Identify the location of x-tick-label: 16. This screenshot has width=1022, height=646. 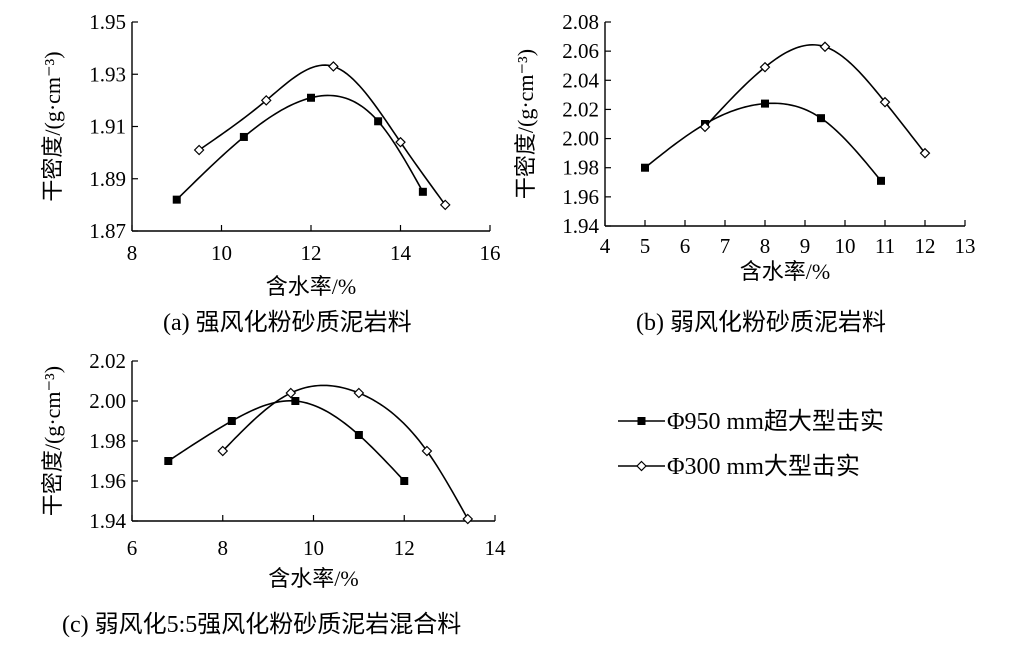
(490, 253).